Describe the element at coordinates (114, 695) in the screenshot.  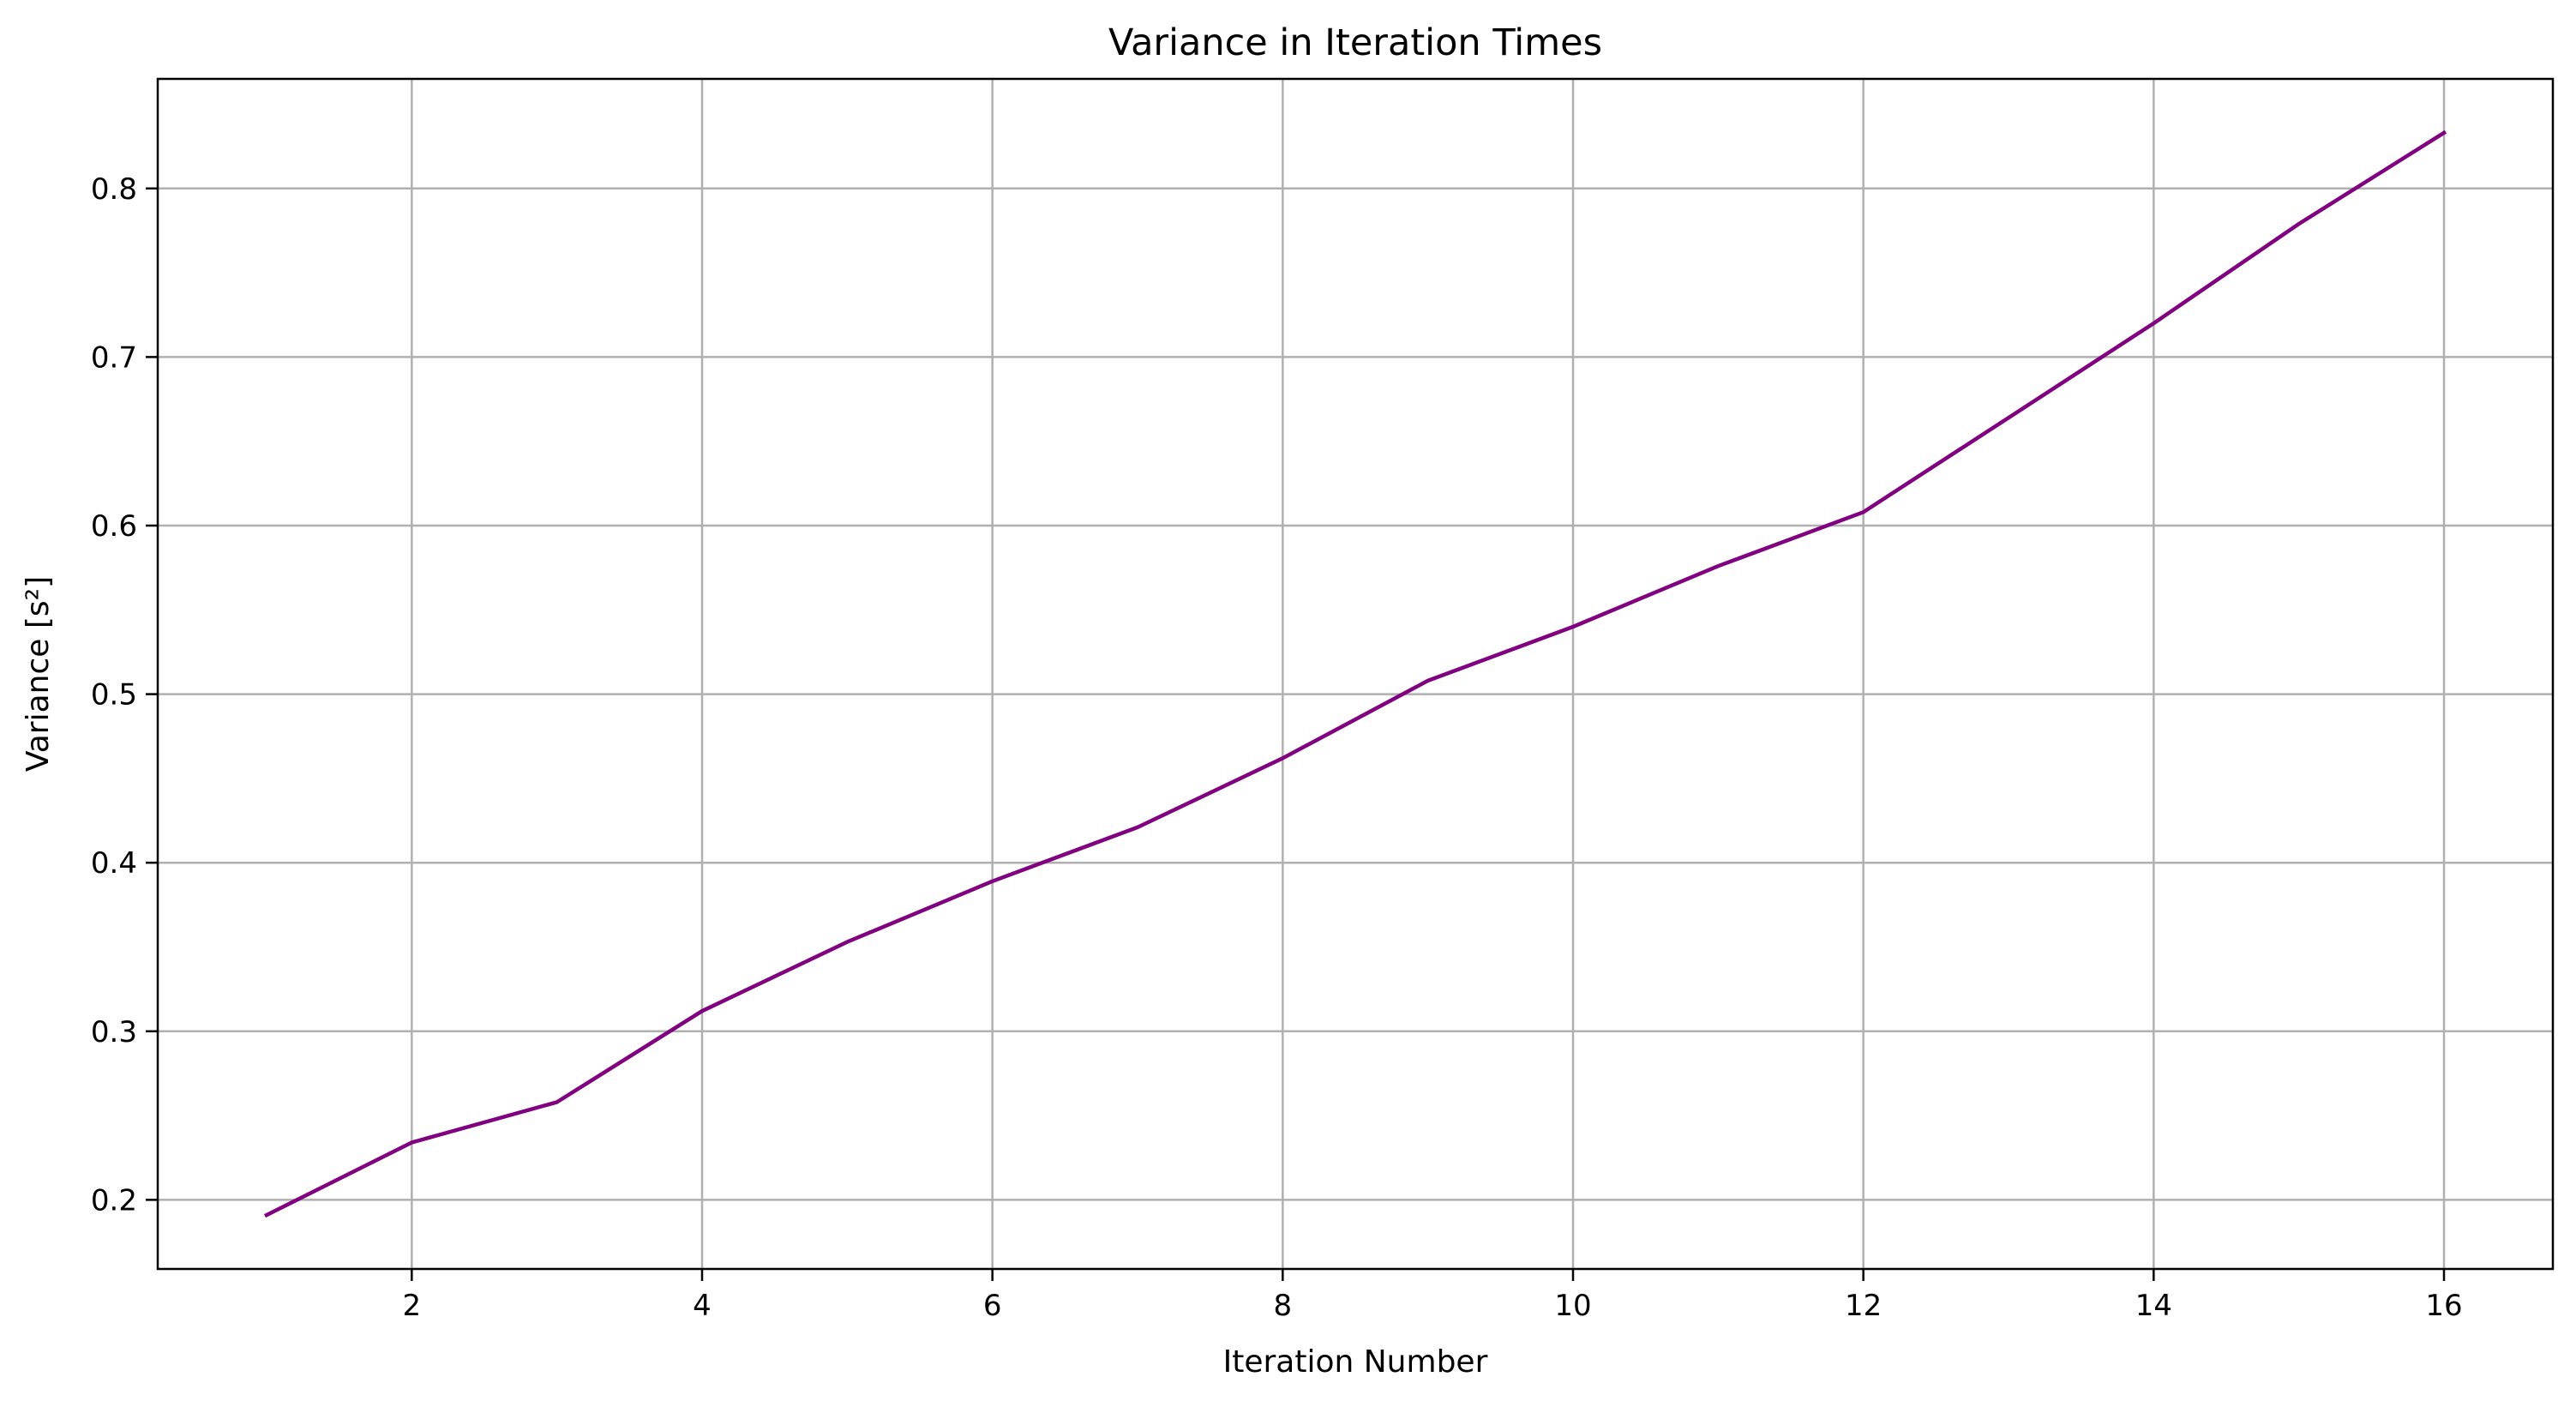
I see `y-tick-label: 0.5` at that location.